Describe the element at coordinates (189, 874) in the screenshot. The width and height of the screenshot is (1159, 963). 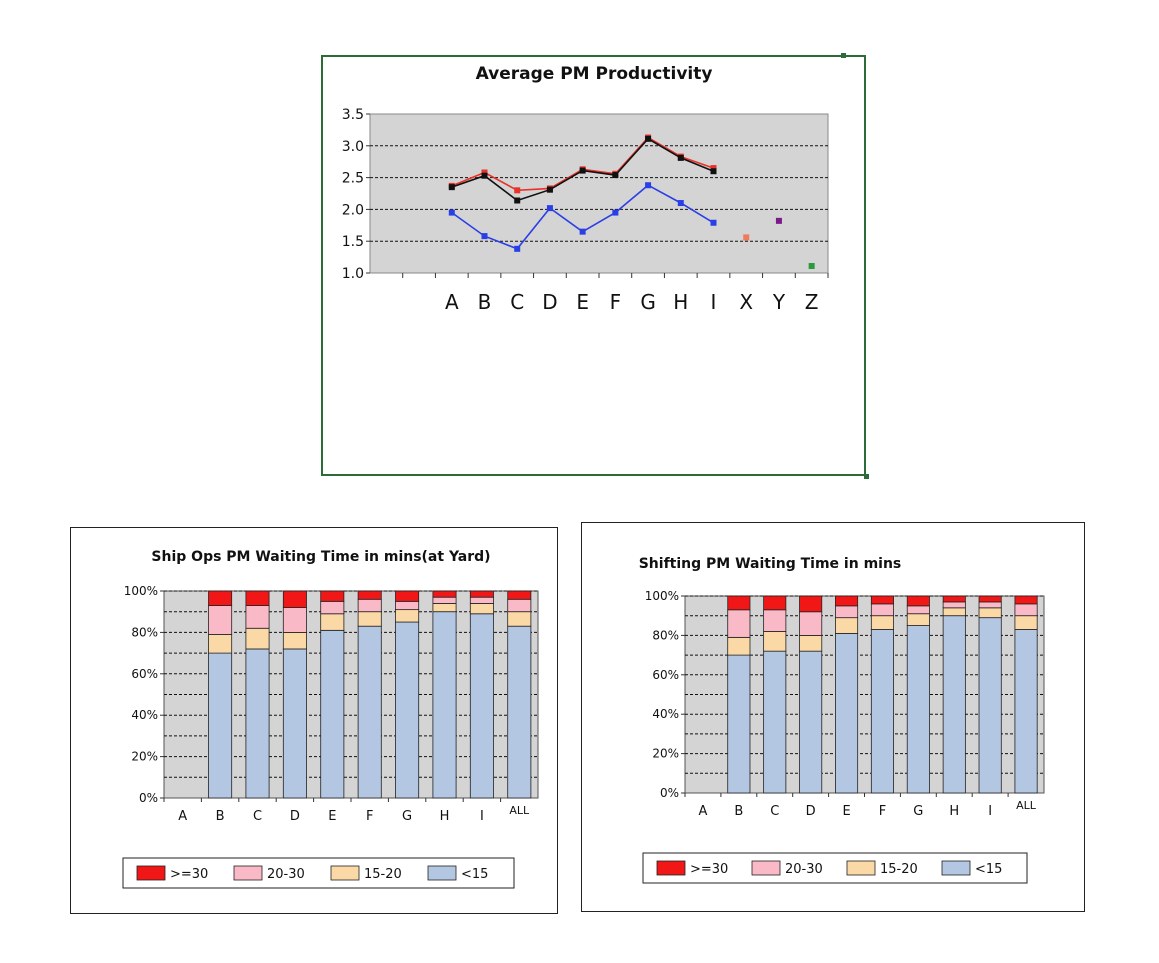
I see `legend-label: >=30` at that location.